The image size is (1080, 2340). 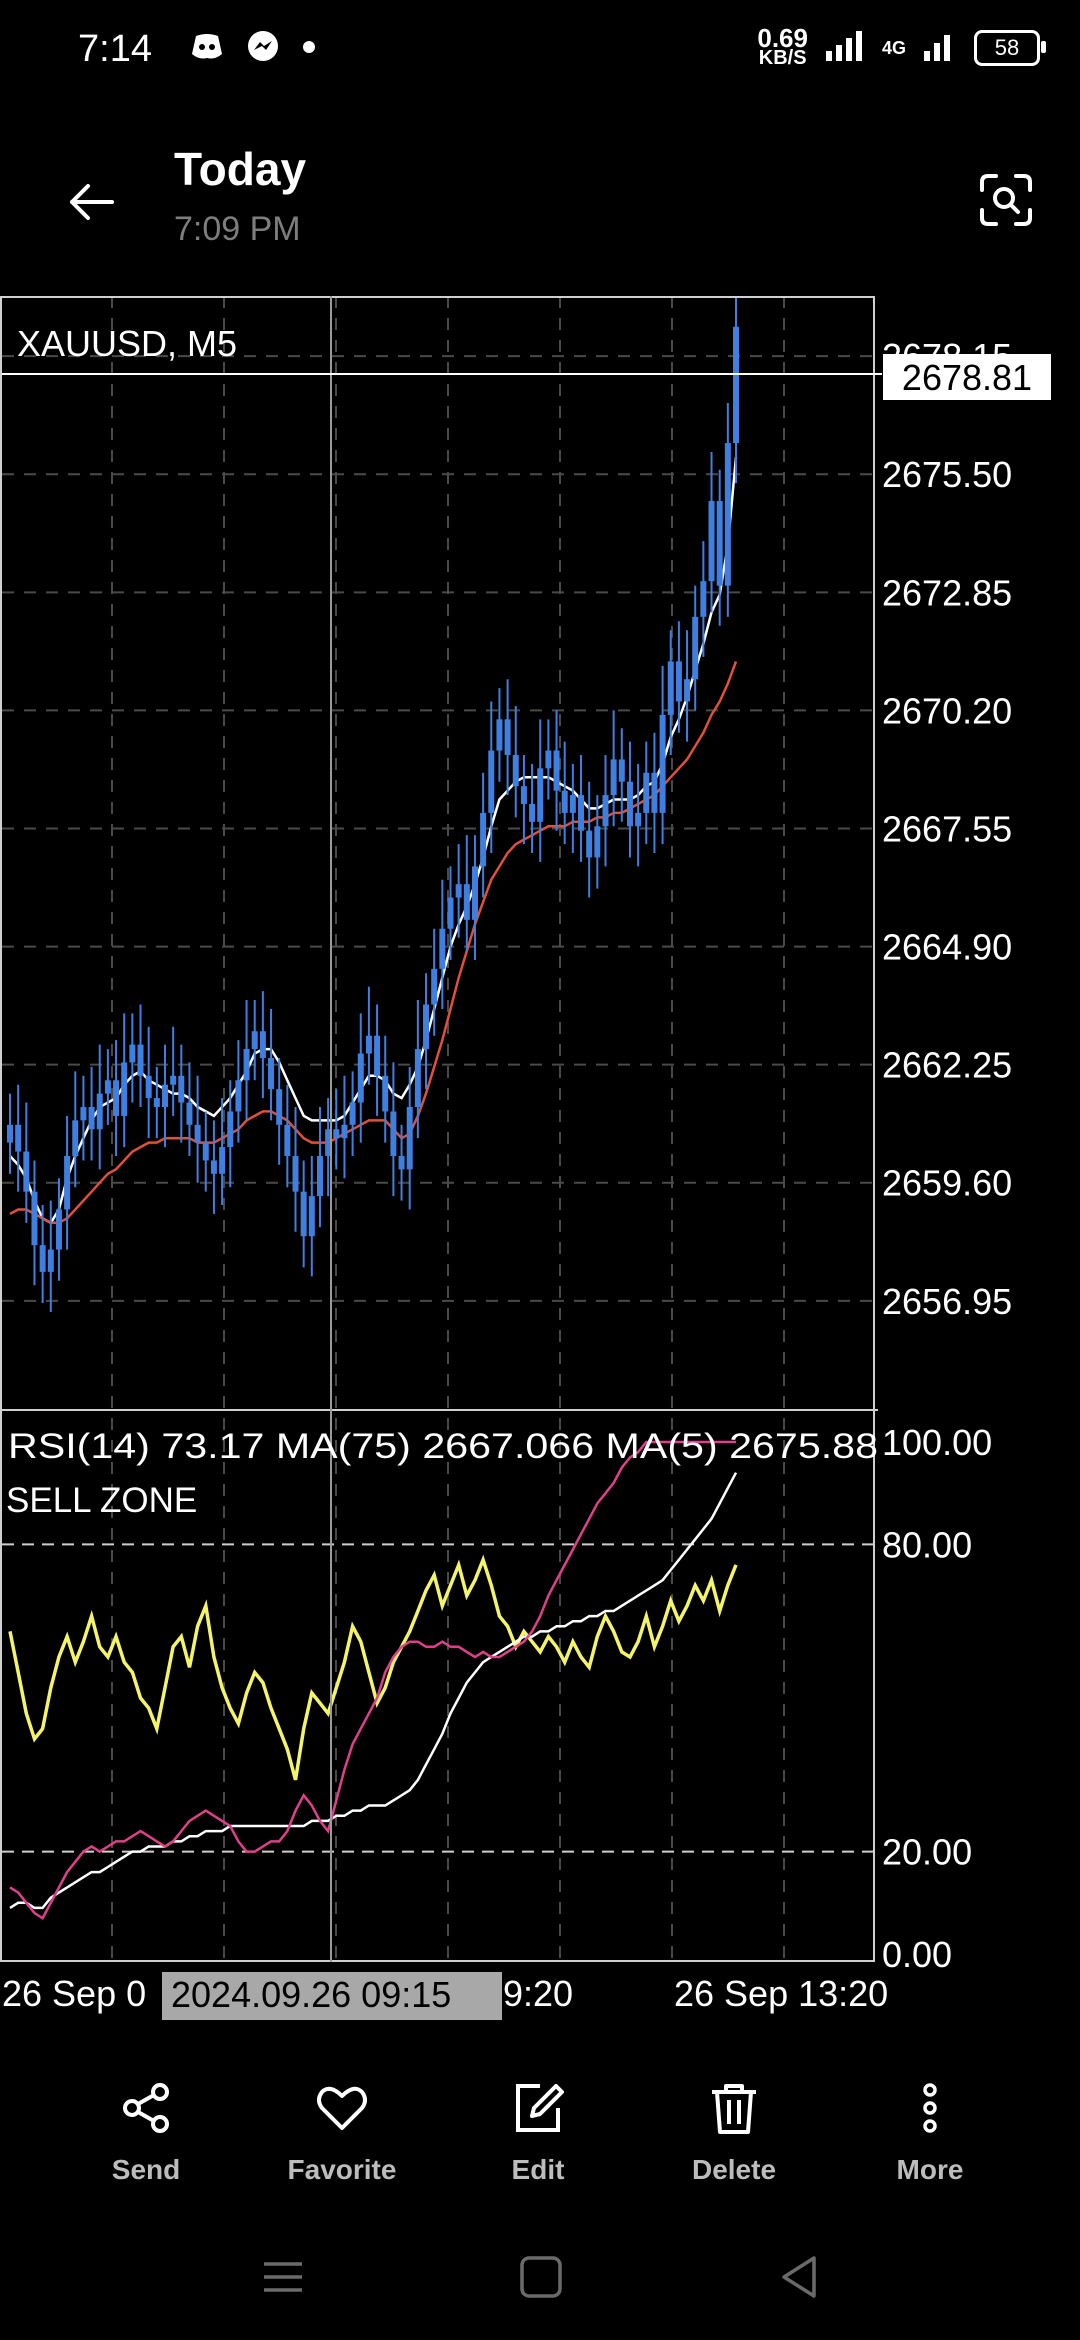 What do you see at coordinates (207, 49) in the screenshot?
I see `discord-icon` at bounding box center [207, 49].